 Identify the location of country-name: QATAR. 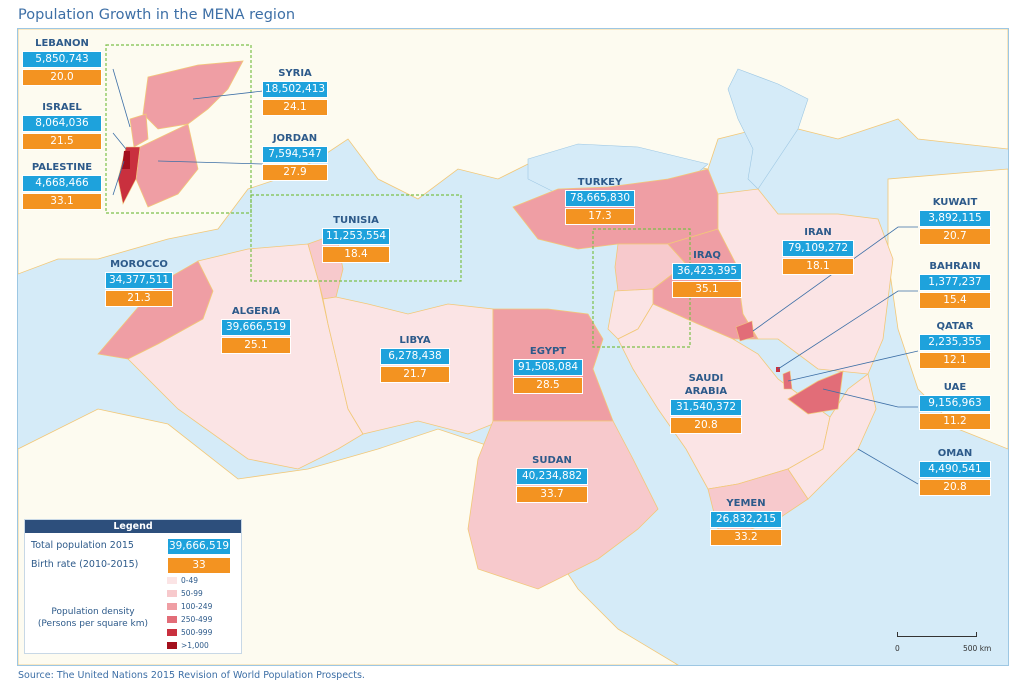
(955, 326).